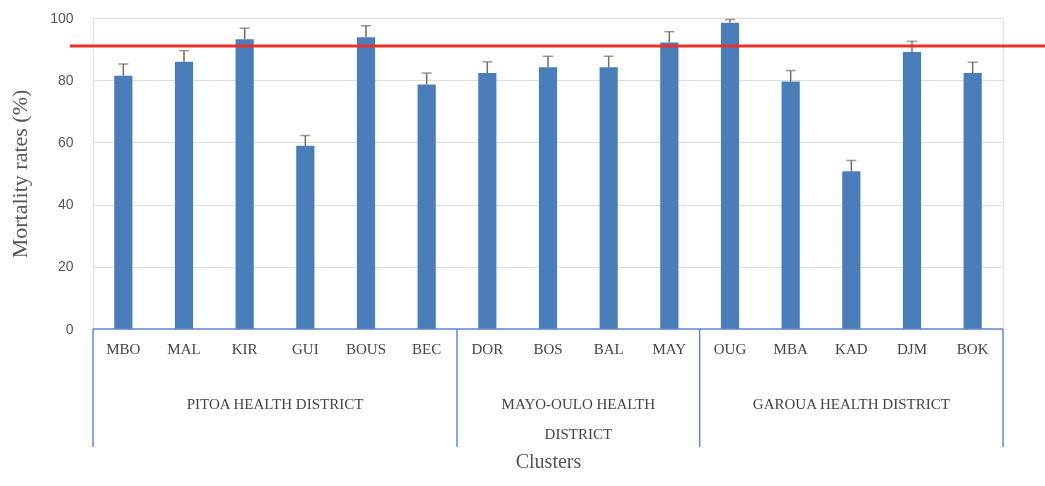 Image resolution: width=1045 pixels, height=486 pixels. I want to click on x-tick-label: DOR, so click(487, 348).